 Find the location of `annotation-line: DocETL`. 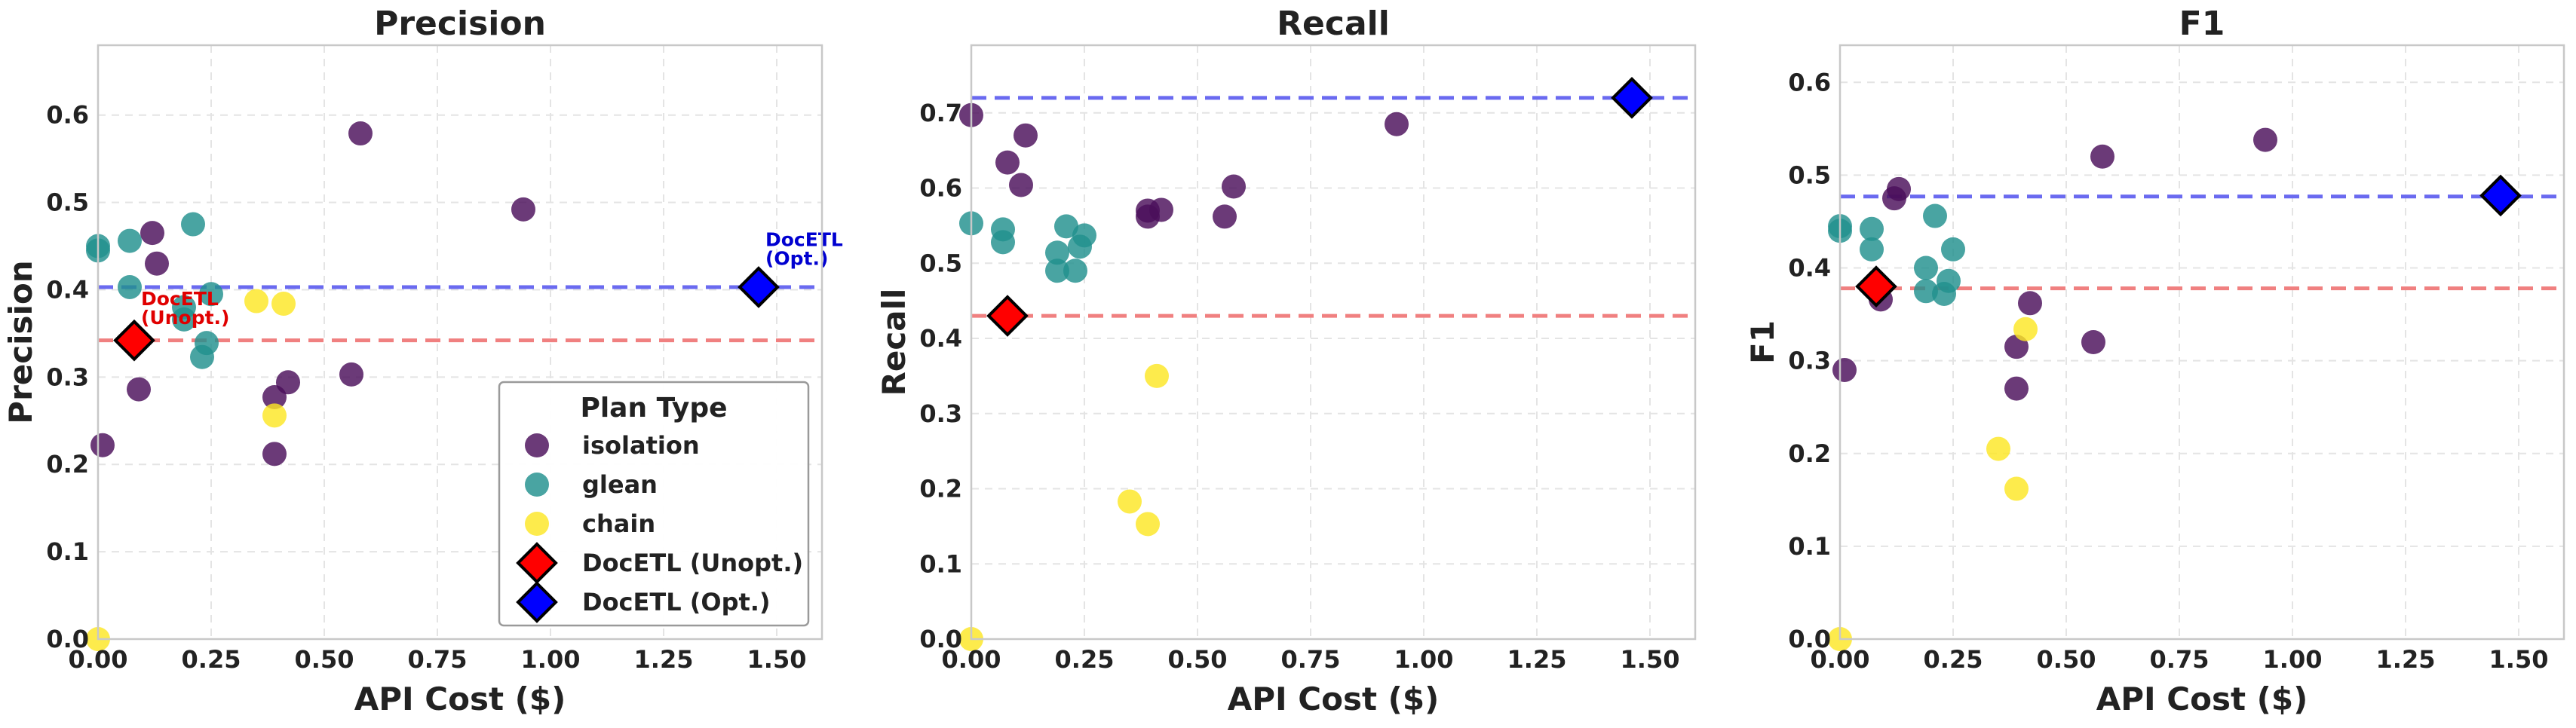

annotation-line: DocETL is located at coordinates (804, 239).